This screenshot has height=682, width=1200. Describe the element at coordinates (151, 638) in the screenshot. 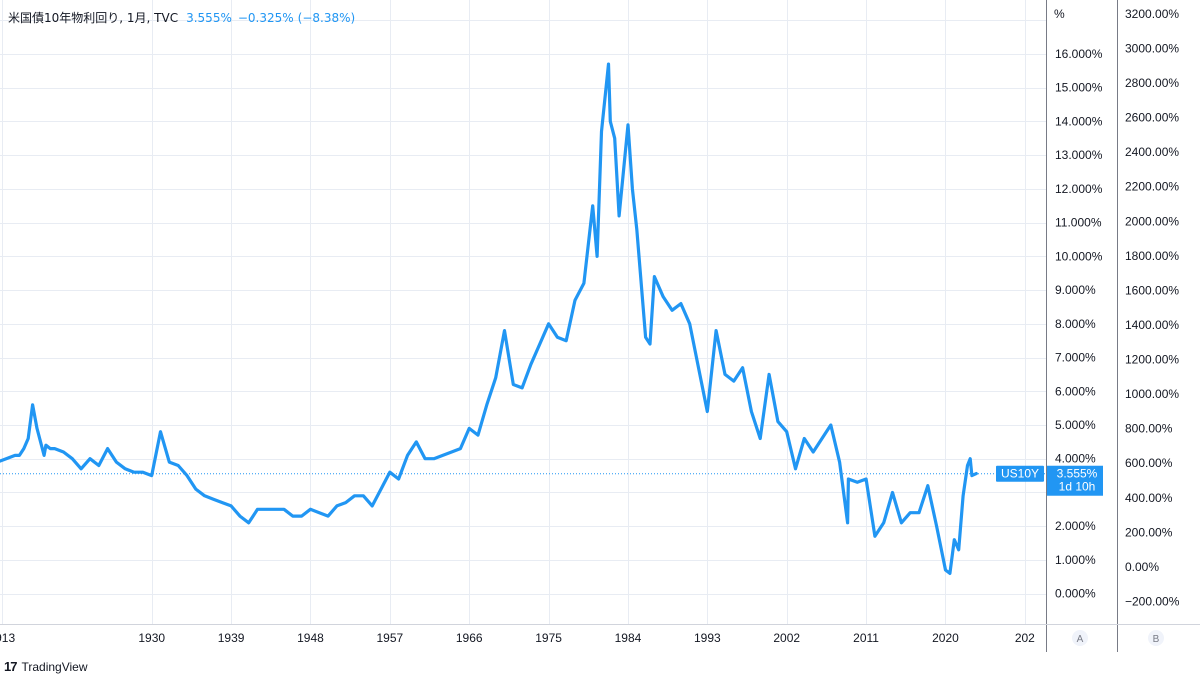

I see `x-tick-label: 1930` at that location.